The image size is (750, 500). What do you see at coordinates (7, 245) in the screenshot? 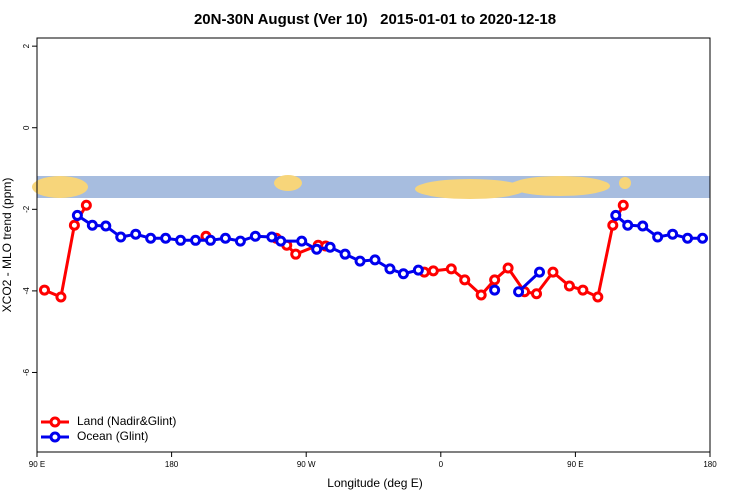
I see `y-axis-label: XCO2 - MLO trend (ppm)` at bounding box center [7, 245].